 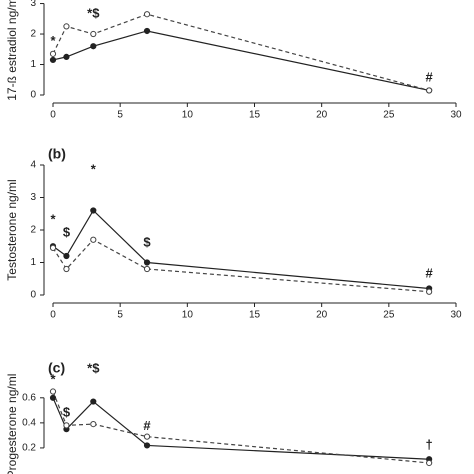 What do you see at coordinates (12, 50) in the screenshot?
I see `y-axis-label: 17-ß estradiol ng/ml` at bounding box center [12, 50].